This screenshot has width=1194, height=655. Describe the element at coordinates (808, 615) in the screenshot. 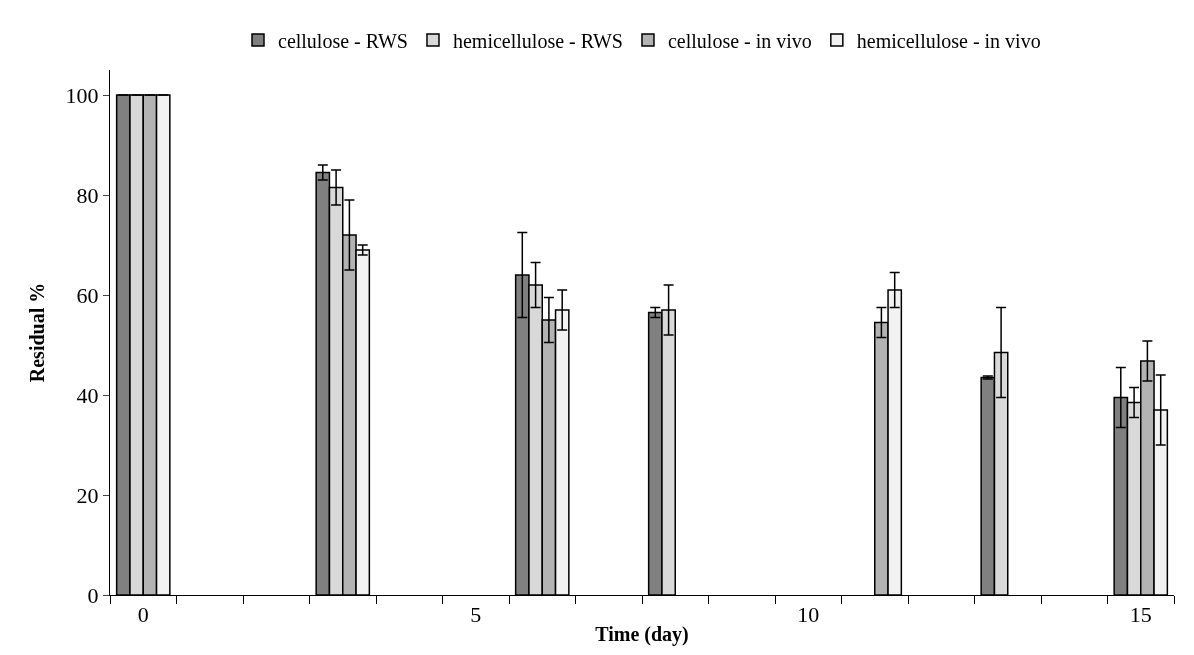

I see `x-tick-label: 10` at that location.